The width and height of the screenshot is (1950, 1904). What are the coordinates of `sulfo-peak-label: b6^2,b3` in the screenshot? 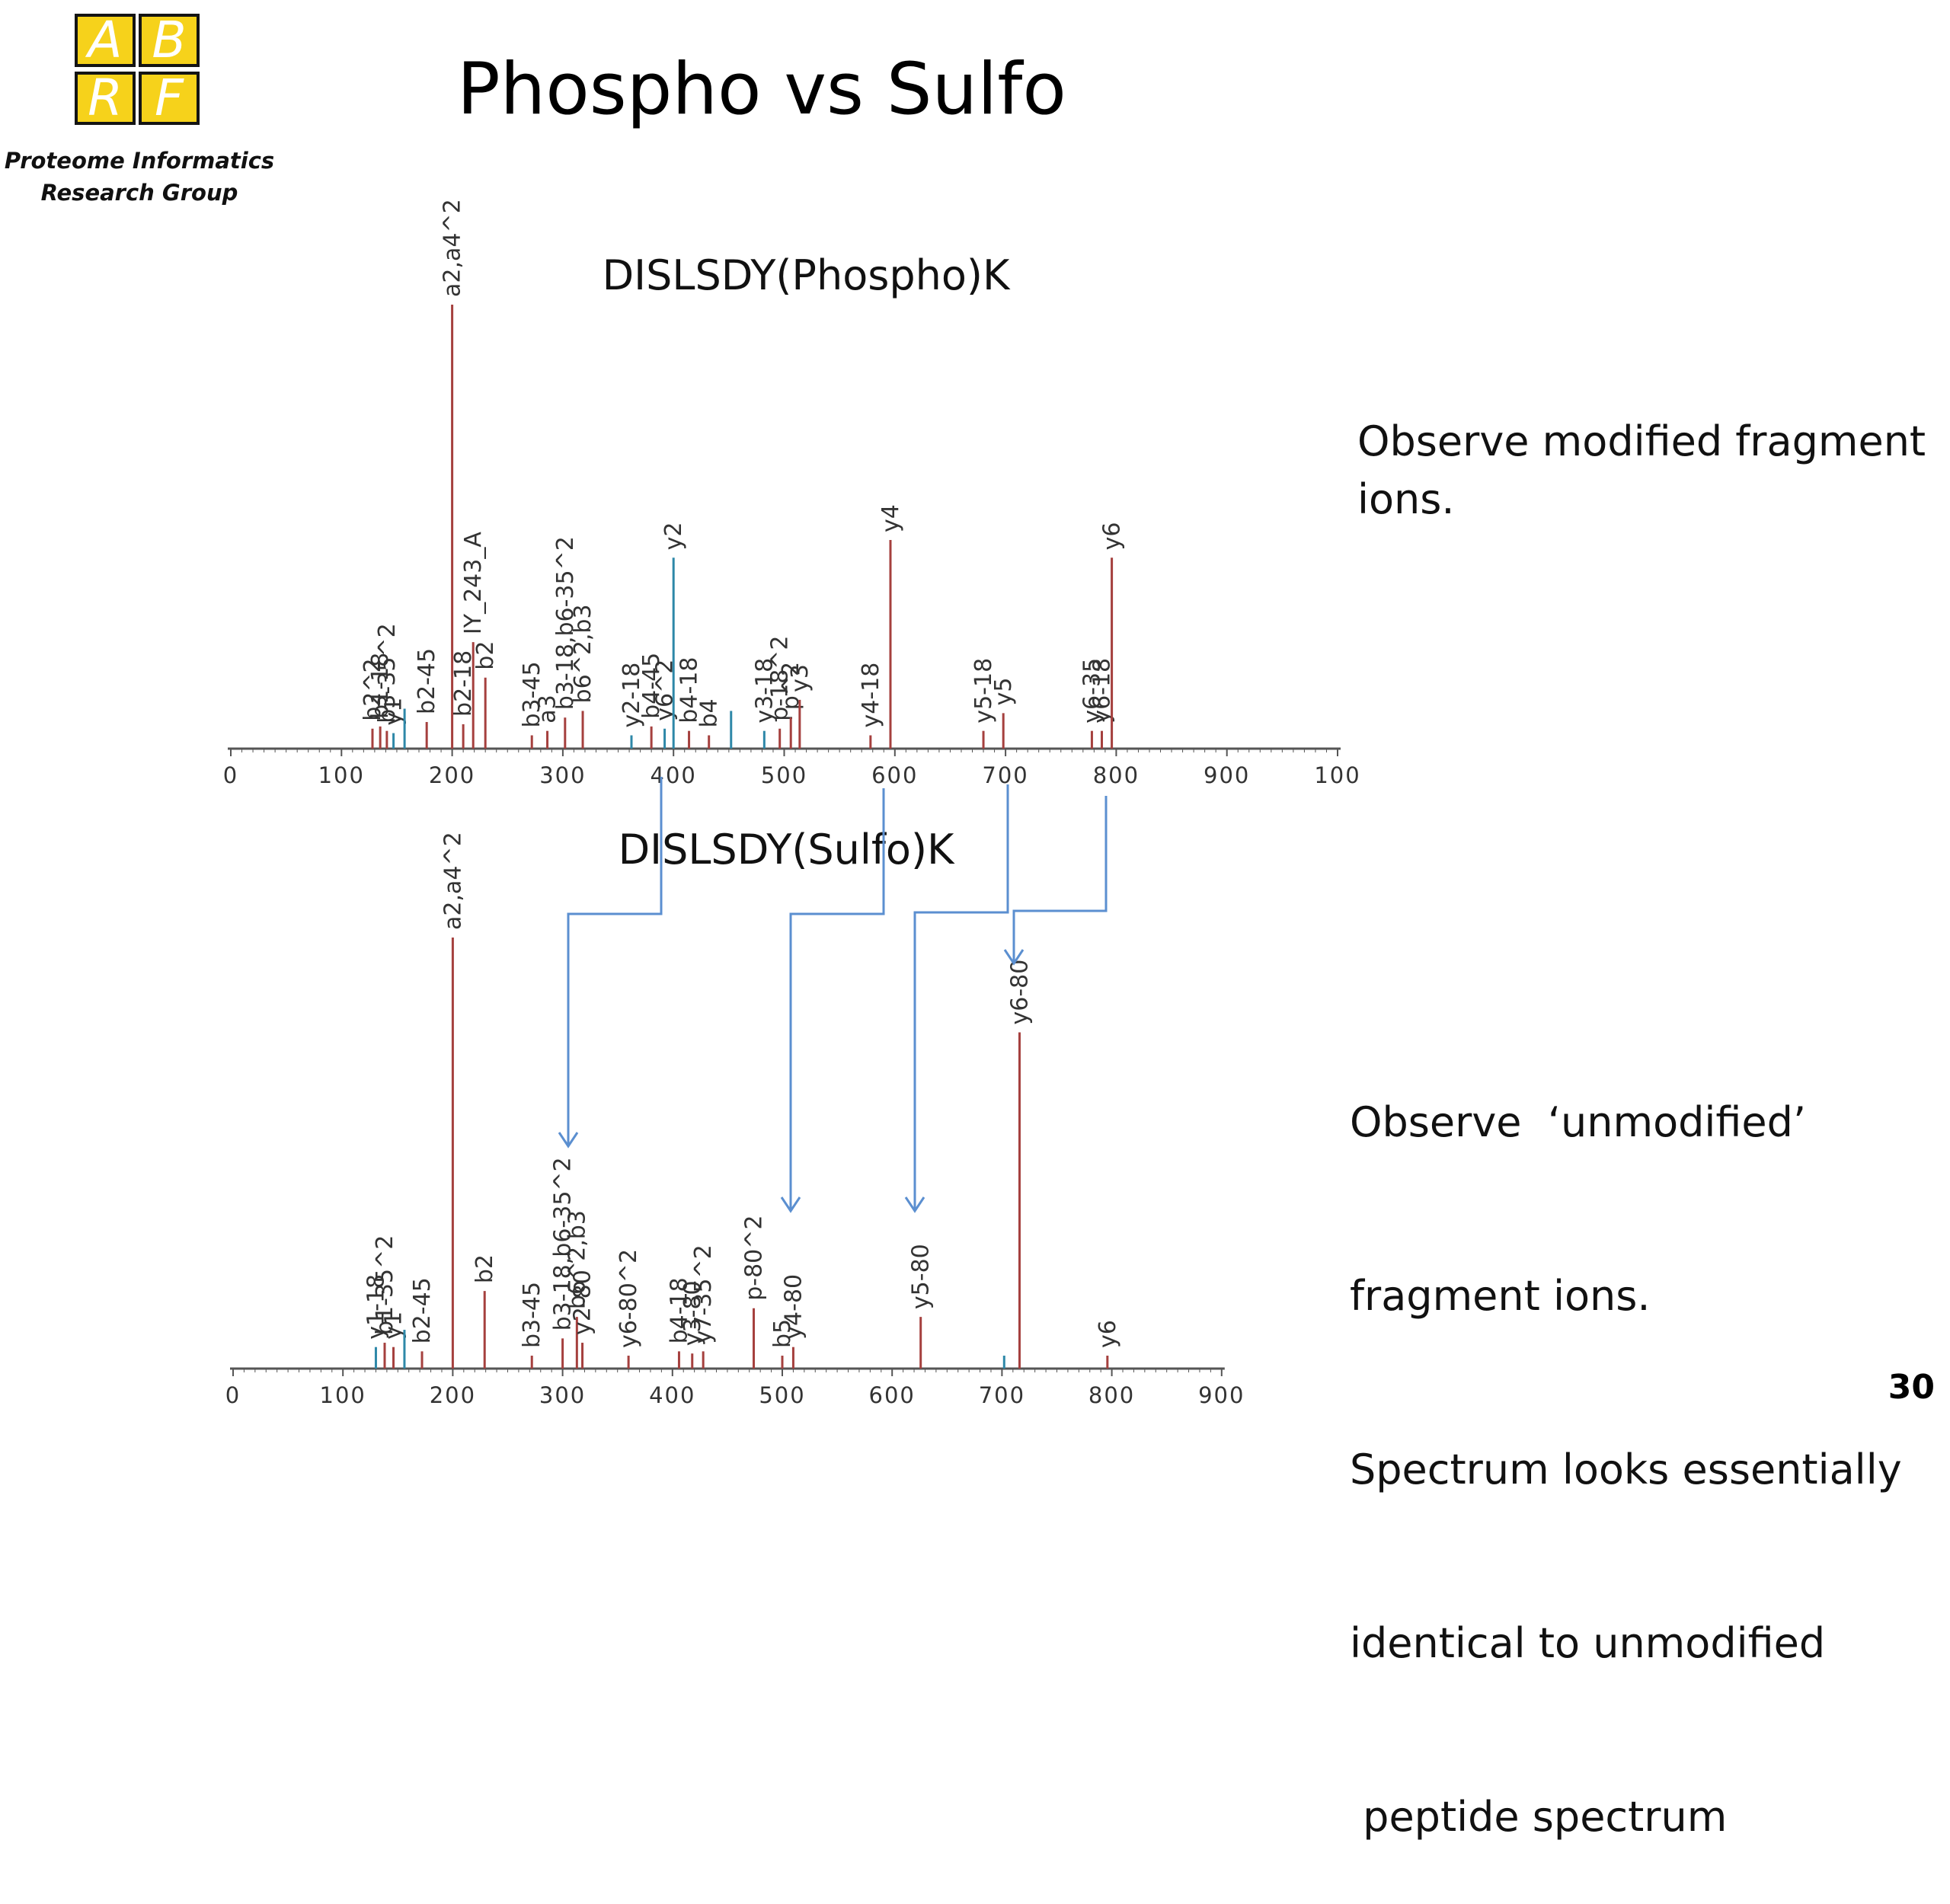 It's located at (577, 1260).